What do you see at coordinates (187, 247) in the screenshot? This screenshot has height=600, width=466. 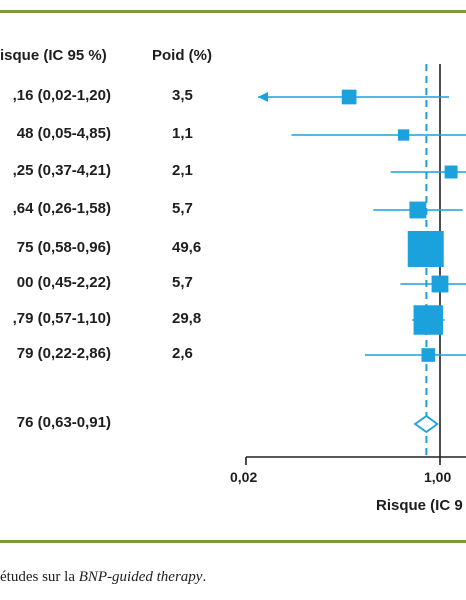 I see `study-5-weight-label: 49,6` at bounding box center [187, 247].